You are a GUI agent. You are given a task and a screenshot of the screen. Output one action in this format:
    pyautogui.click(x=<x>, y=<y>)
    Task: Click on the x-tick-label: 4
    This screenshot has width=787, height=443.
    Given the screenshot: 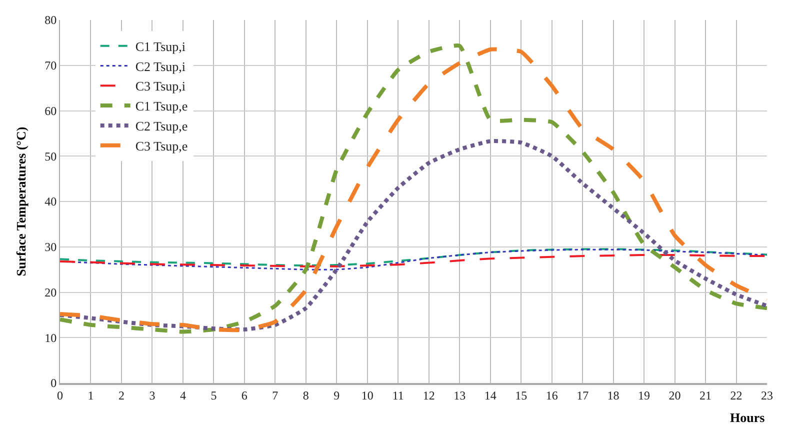 What is the action you would take?
    pyautogui.click(x=183, y=395)
    